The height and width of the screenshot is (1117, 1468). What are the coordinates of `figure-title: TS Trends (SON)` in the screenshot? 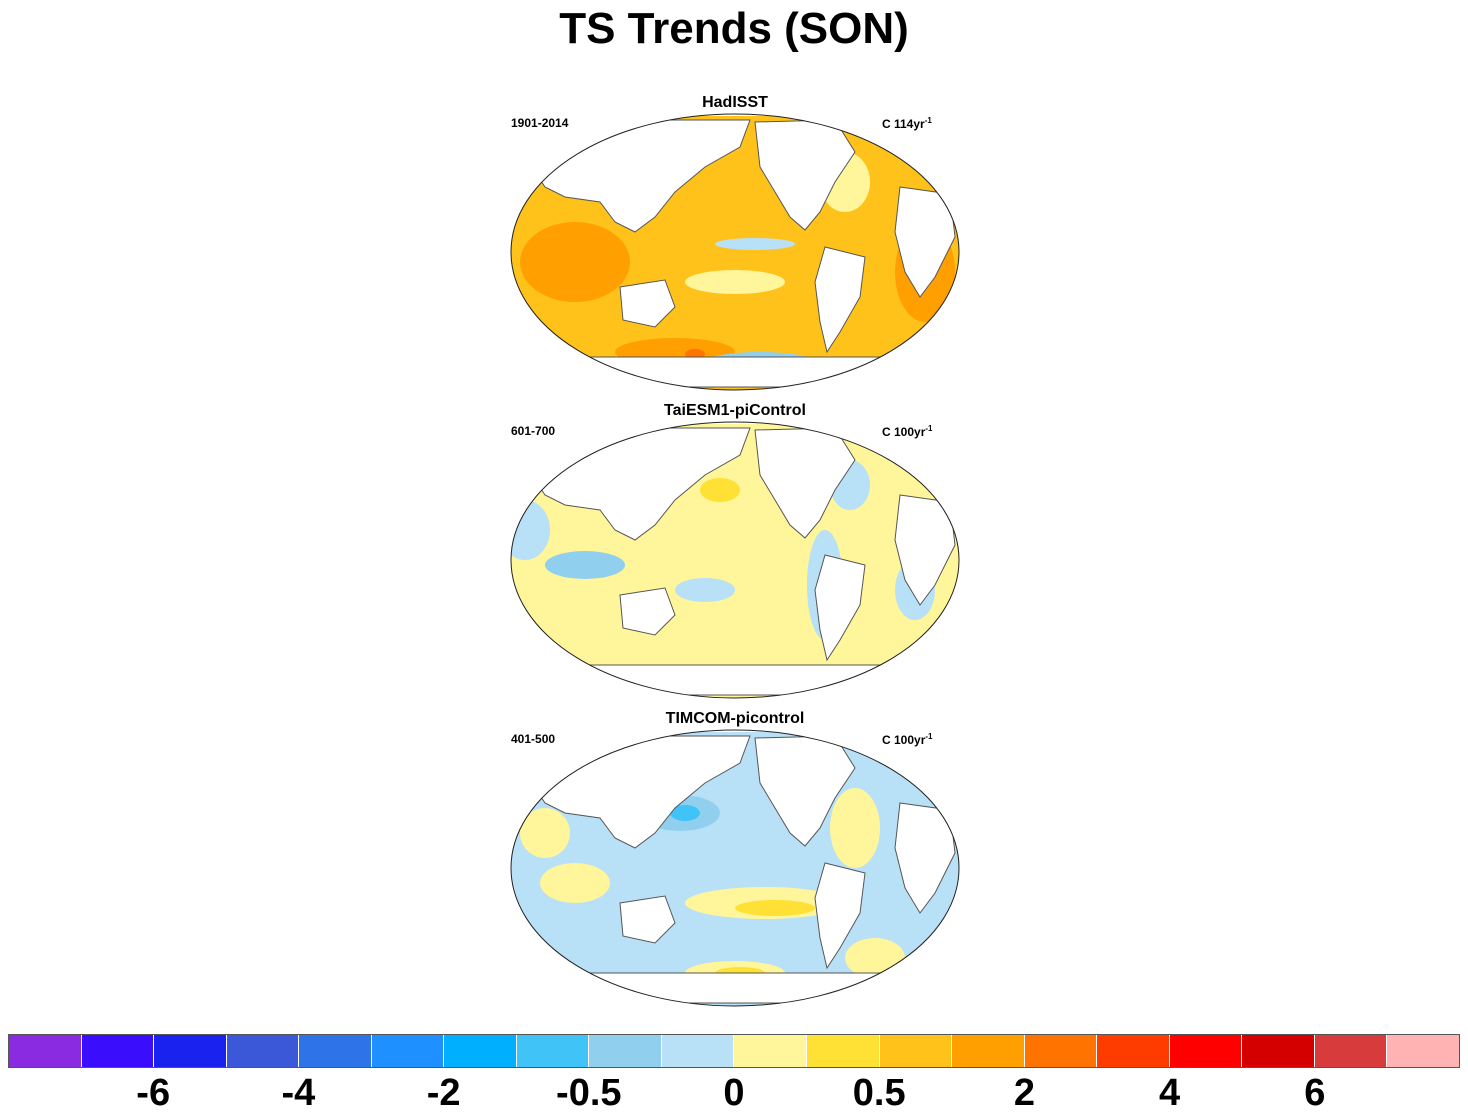 It's located at (734, 28).